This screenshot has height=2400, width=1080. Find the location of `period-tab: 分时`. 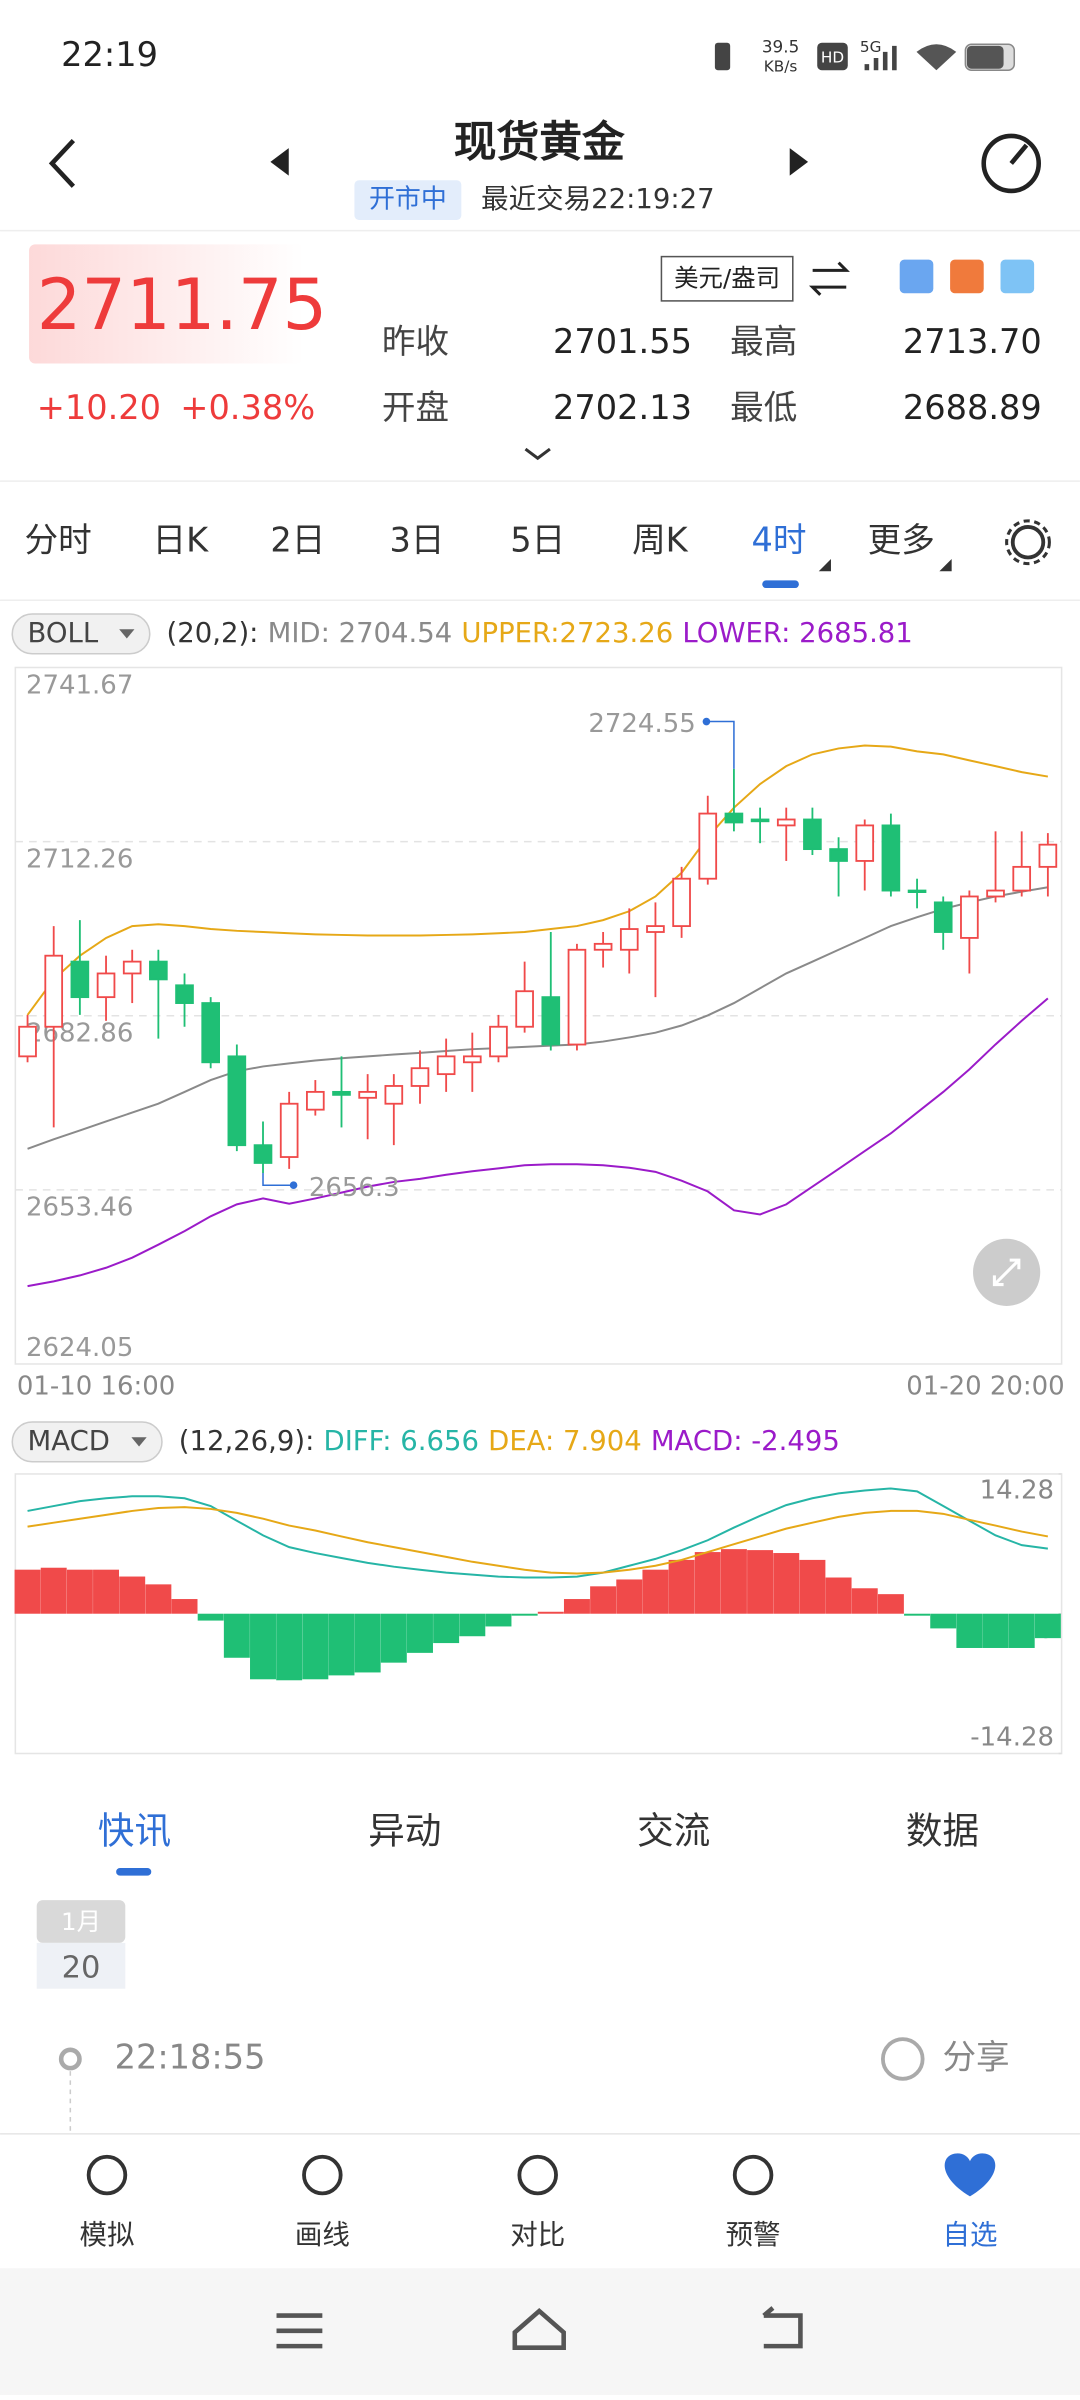

period-tab: 分时 is located at coordinates (58, 540).